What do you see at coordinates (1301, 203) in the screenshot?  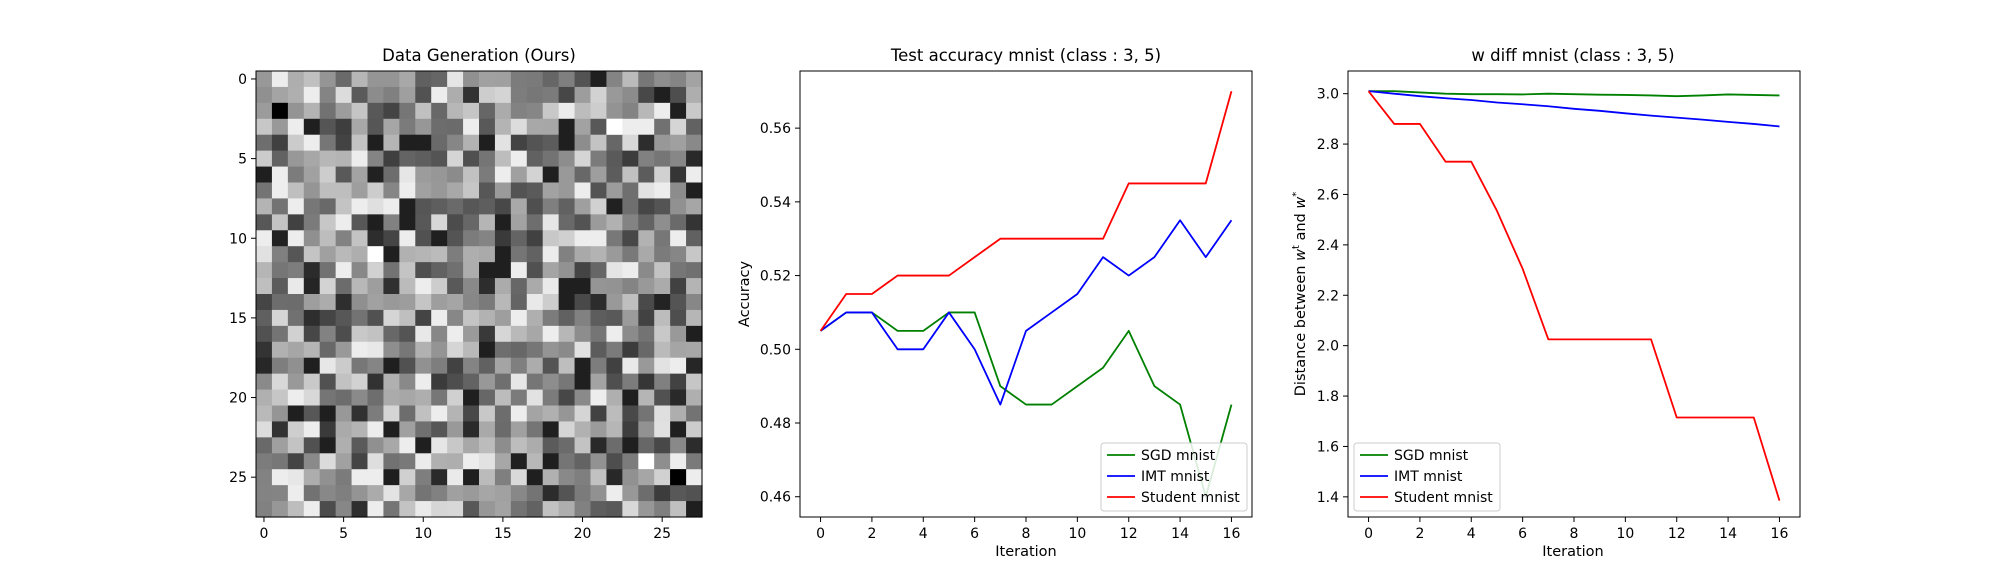 I see `wdiff-ylabel-w2: w` at bounding box center [1301, 203].